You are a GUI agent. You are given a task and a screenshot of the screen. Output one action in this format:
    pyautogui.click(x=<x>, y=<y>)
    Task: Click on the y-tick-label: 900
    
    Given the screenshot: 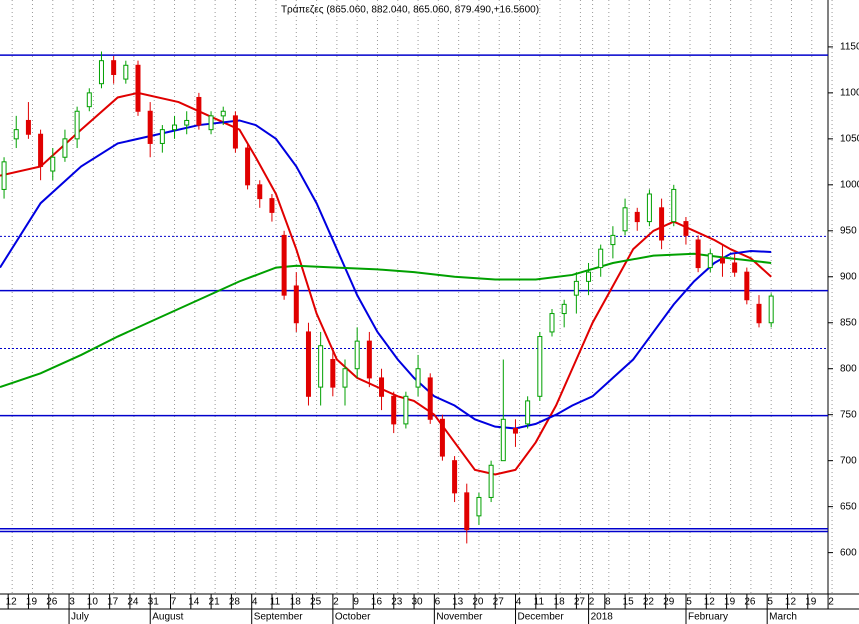 What is the action you would take?
    pyautogui.click(x=848, y=276)
    